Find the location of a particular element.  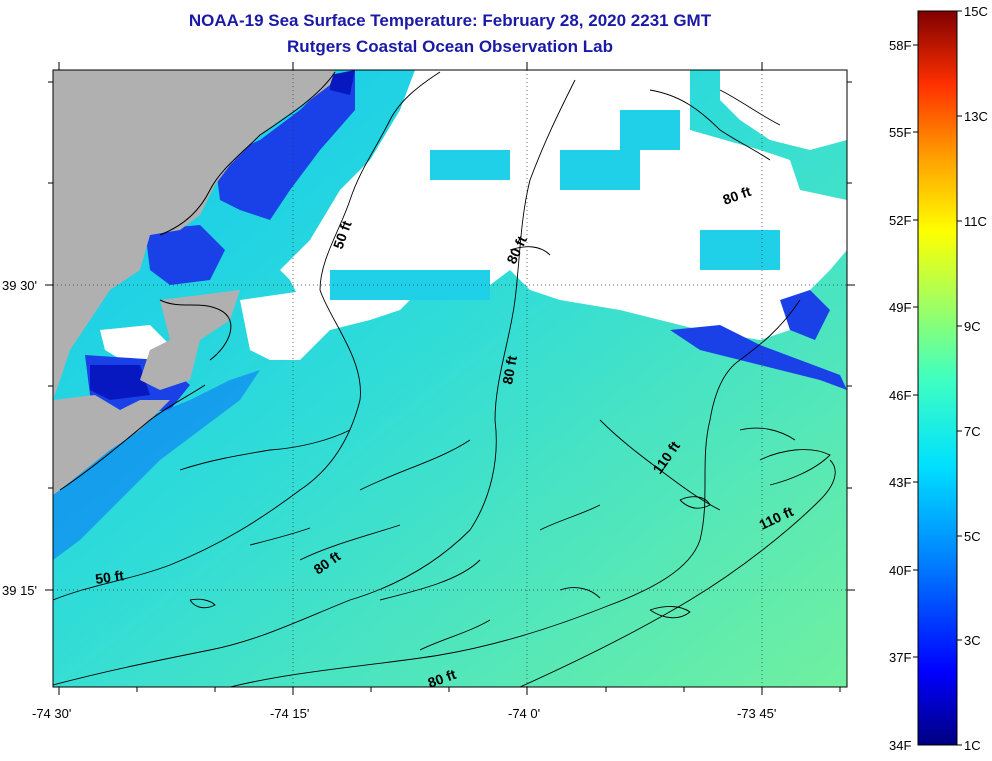

land-mass is located at coordinates (194, 235).